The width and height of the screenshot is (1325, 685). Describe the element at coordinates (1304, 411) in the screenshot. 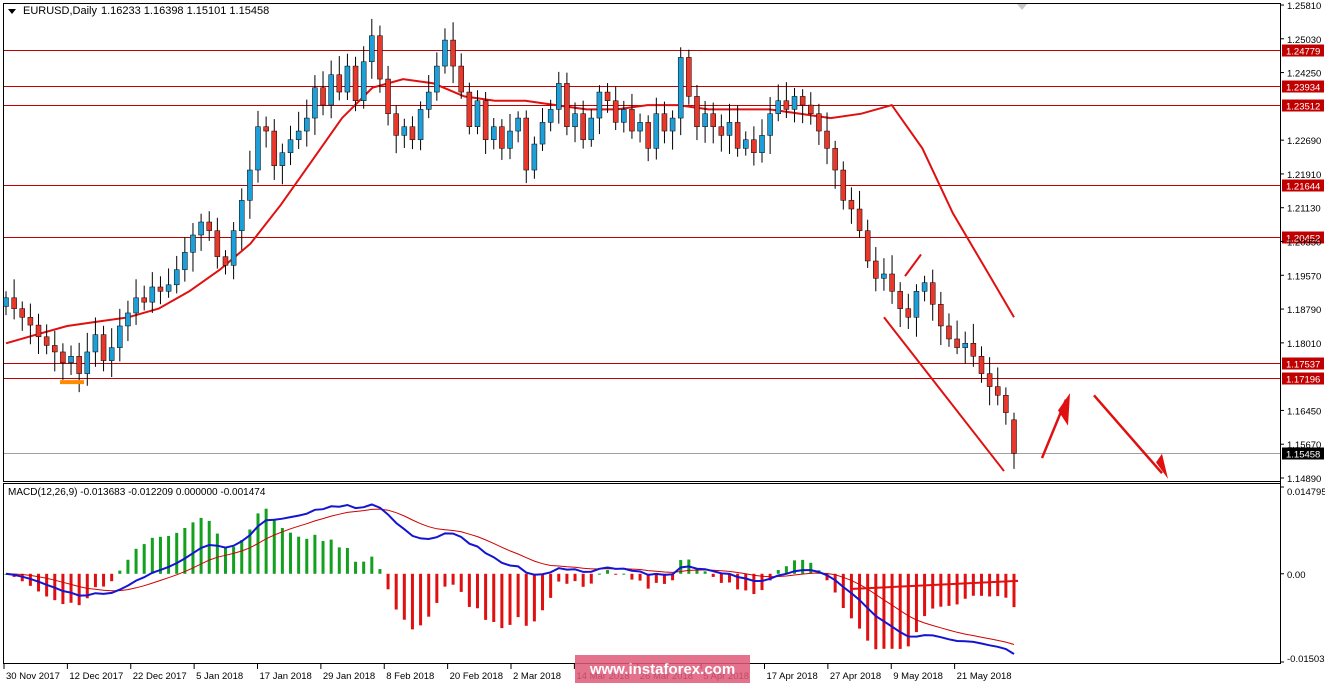

I see `price-tick-label: 1.16450` at that location.